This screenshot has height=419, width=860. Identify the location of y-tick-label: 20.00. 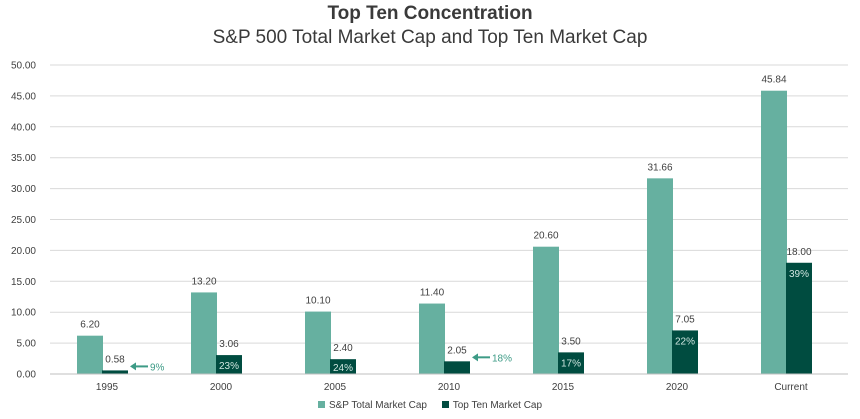
(23, 251).